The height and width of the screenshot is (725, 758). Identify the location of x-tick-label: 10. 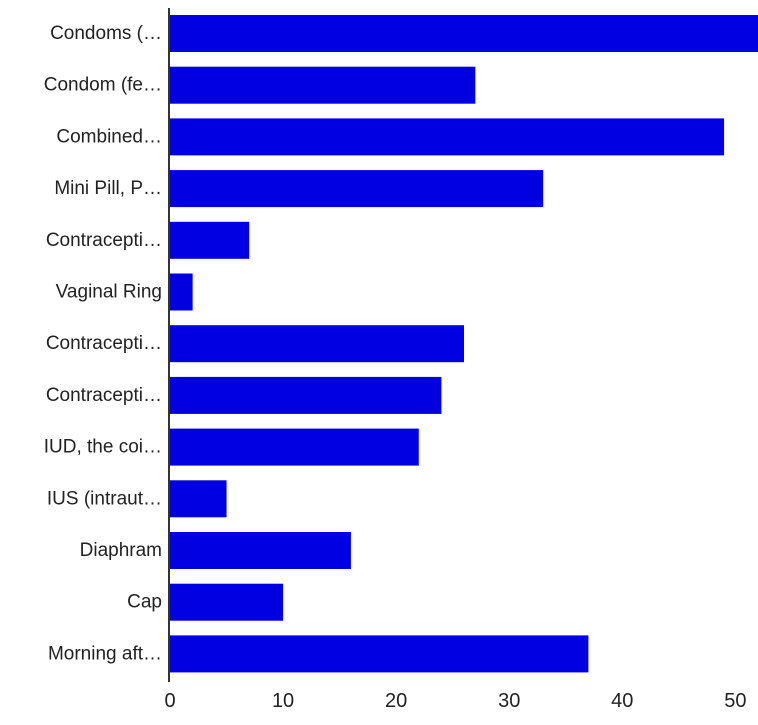
(283, 701).